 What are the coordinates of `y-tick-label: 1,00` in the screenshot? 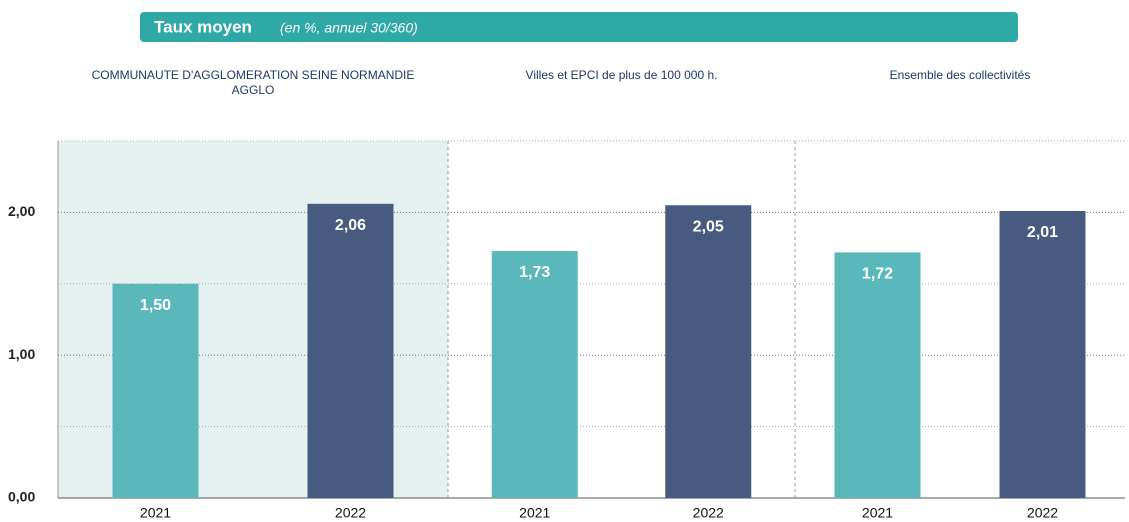 It's located at (21, 354).